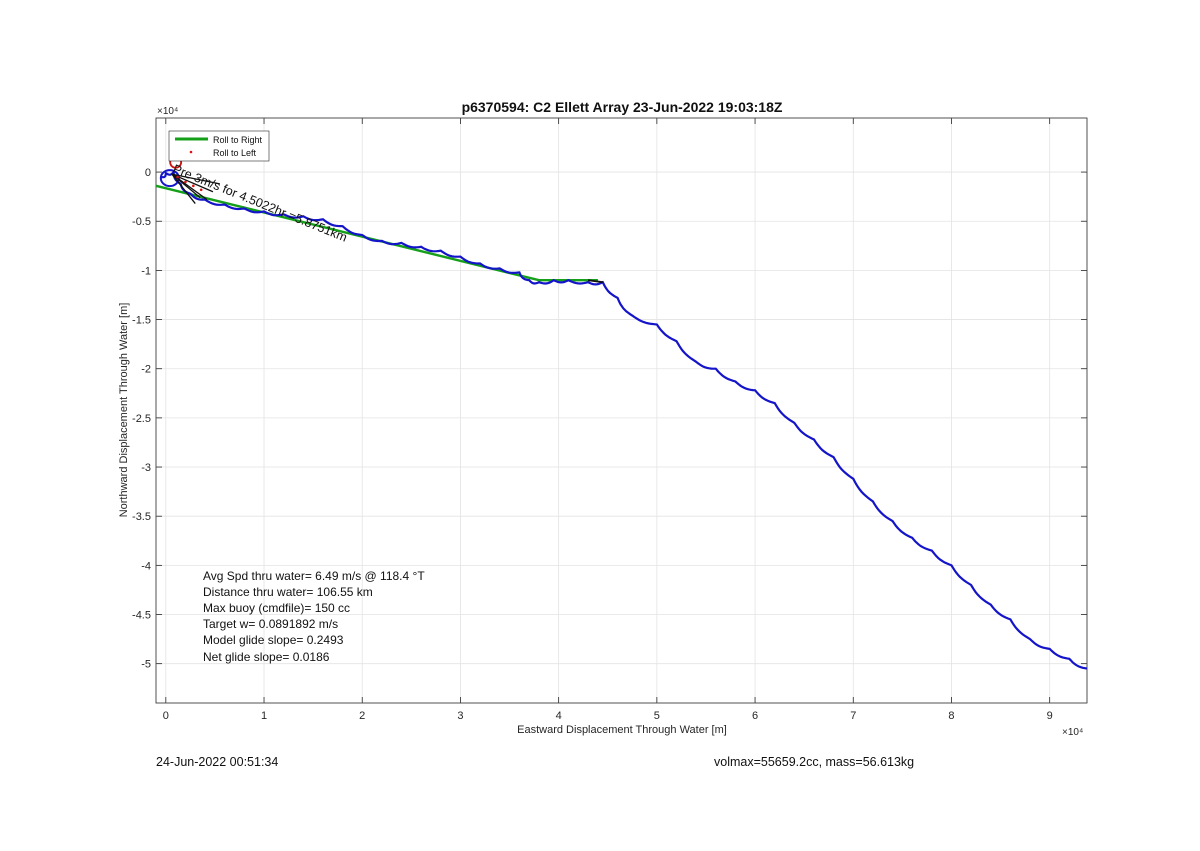  Describe the element at coordinates (169, 178) in the screenshot. I see `trajectory-start-loop` at that location.